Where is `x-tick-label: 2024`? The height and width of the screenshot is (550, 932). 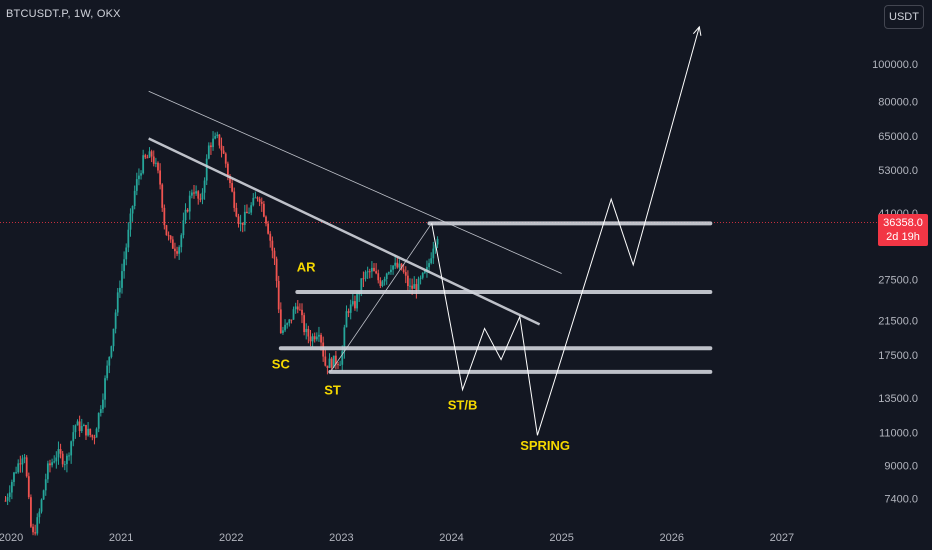
x-tick-label: 2024 is located at coordinates (451, 538).